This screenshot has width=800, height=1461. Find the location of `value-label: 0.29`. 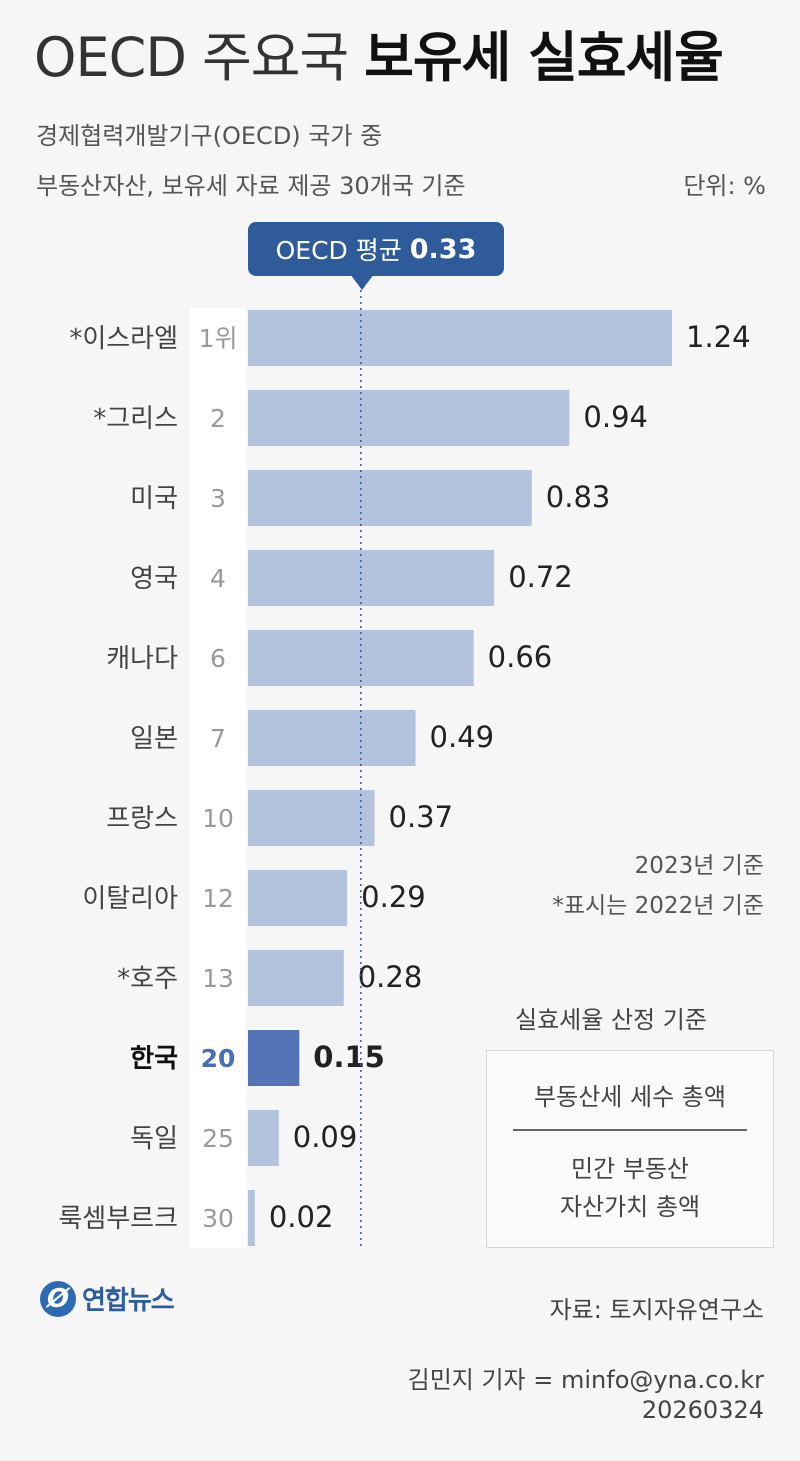

value-label: 0.29 is located at coordinates (393, 897).